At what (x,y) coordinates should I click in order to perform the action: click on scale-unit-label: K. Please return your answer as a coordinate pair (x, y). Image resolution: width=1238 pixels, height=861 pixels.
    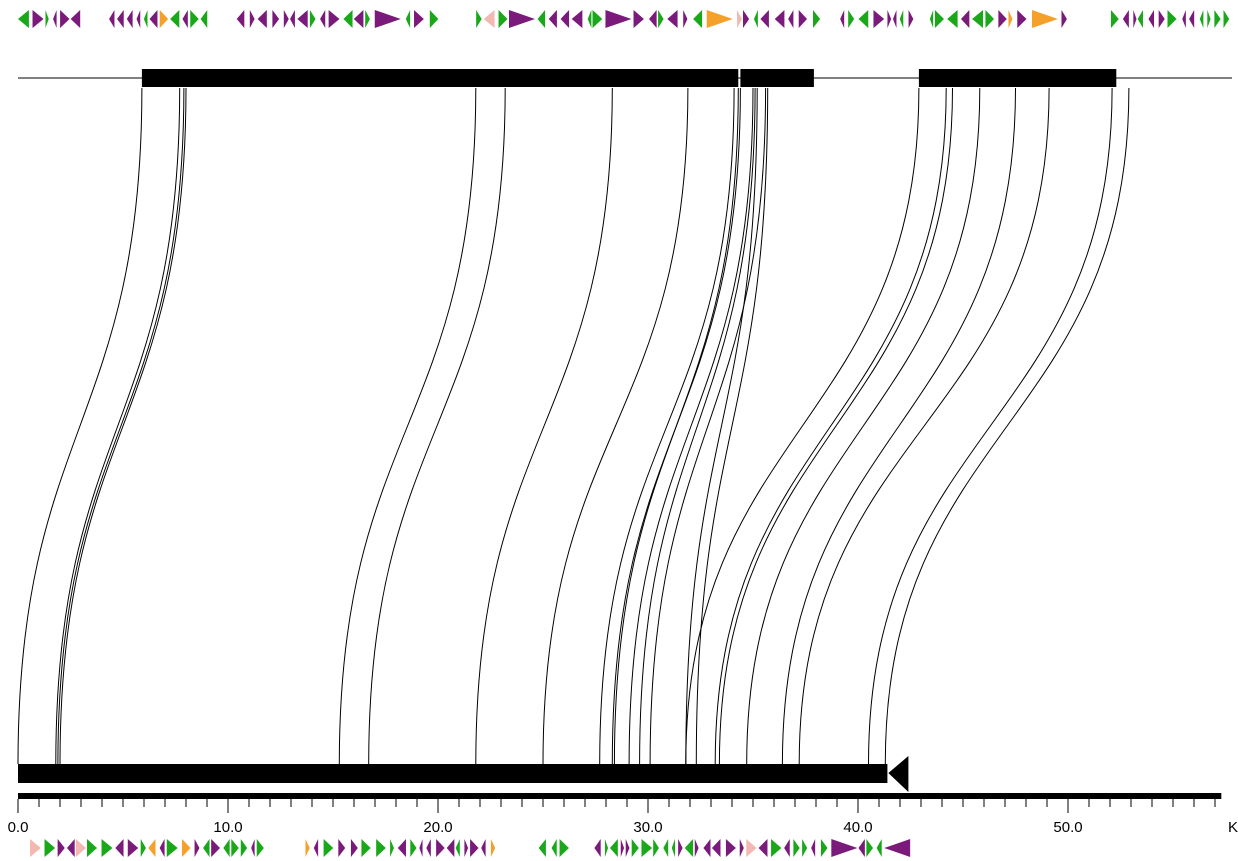
    Looking at the image, I should click on (1233, 827).